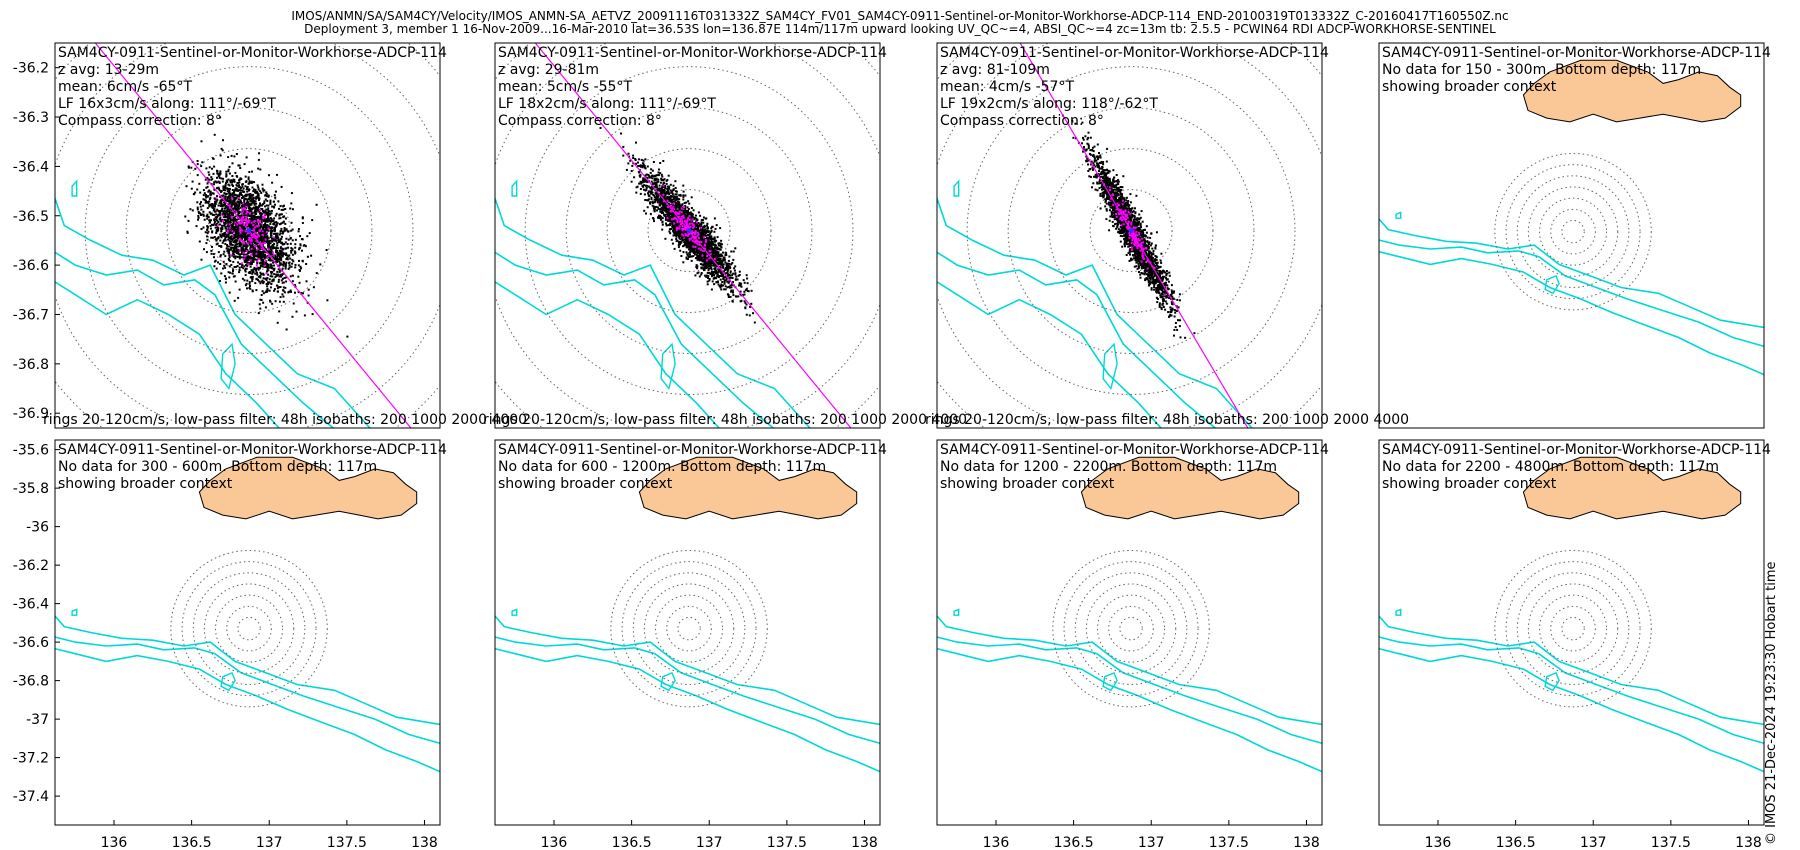 The image size is (1800, 850). I want to click on y-tick-label: -36.5, so click(31, 217).